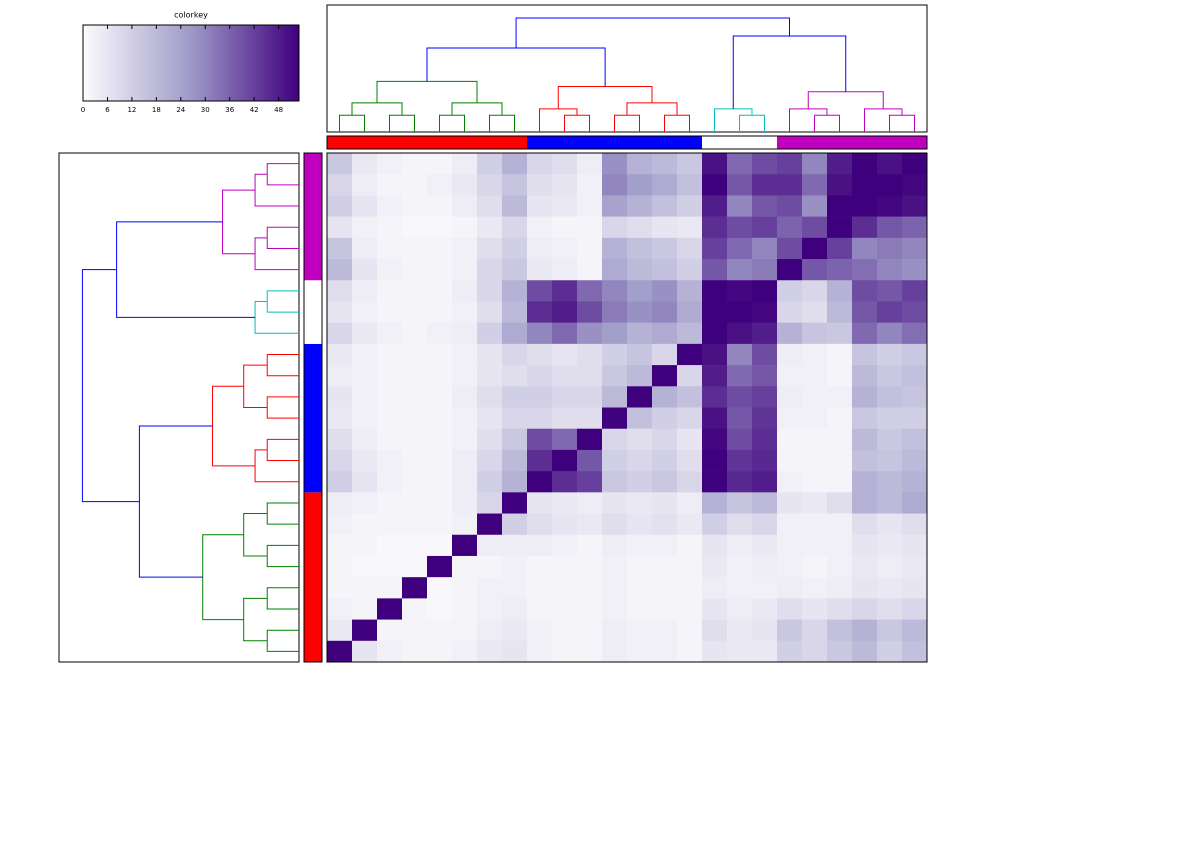 The image size is (1200, 850). I want to click on colorkey-tick-label: 36, so click(229, 110).